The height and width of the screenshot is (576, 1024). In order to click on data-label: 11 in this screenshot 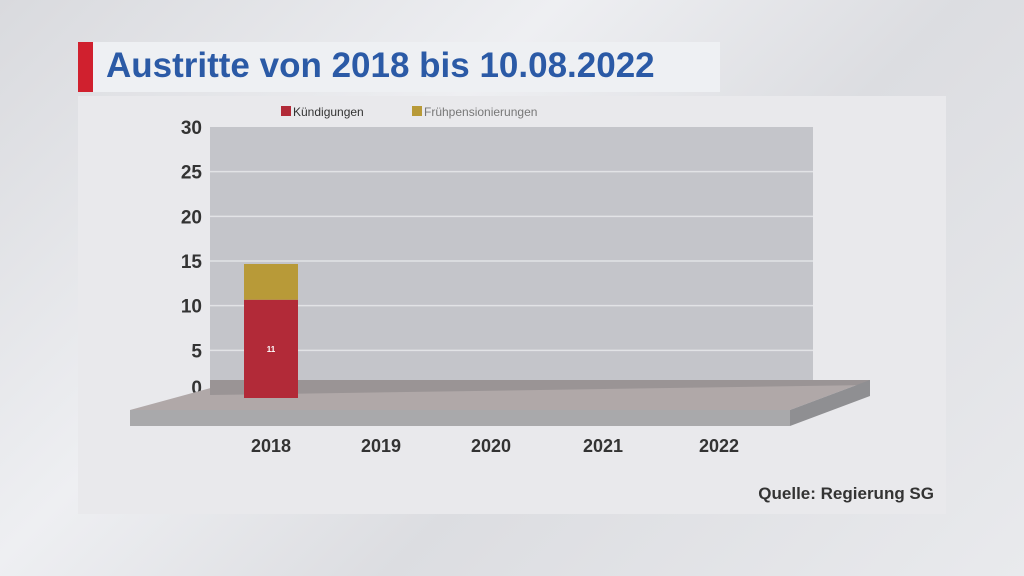, I will do `click(271, 349)`.